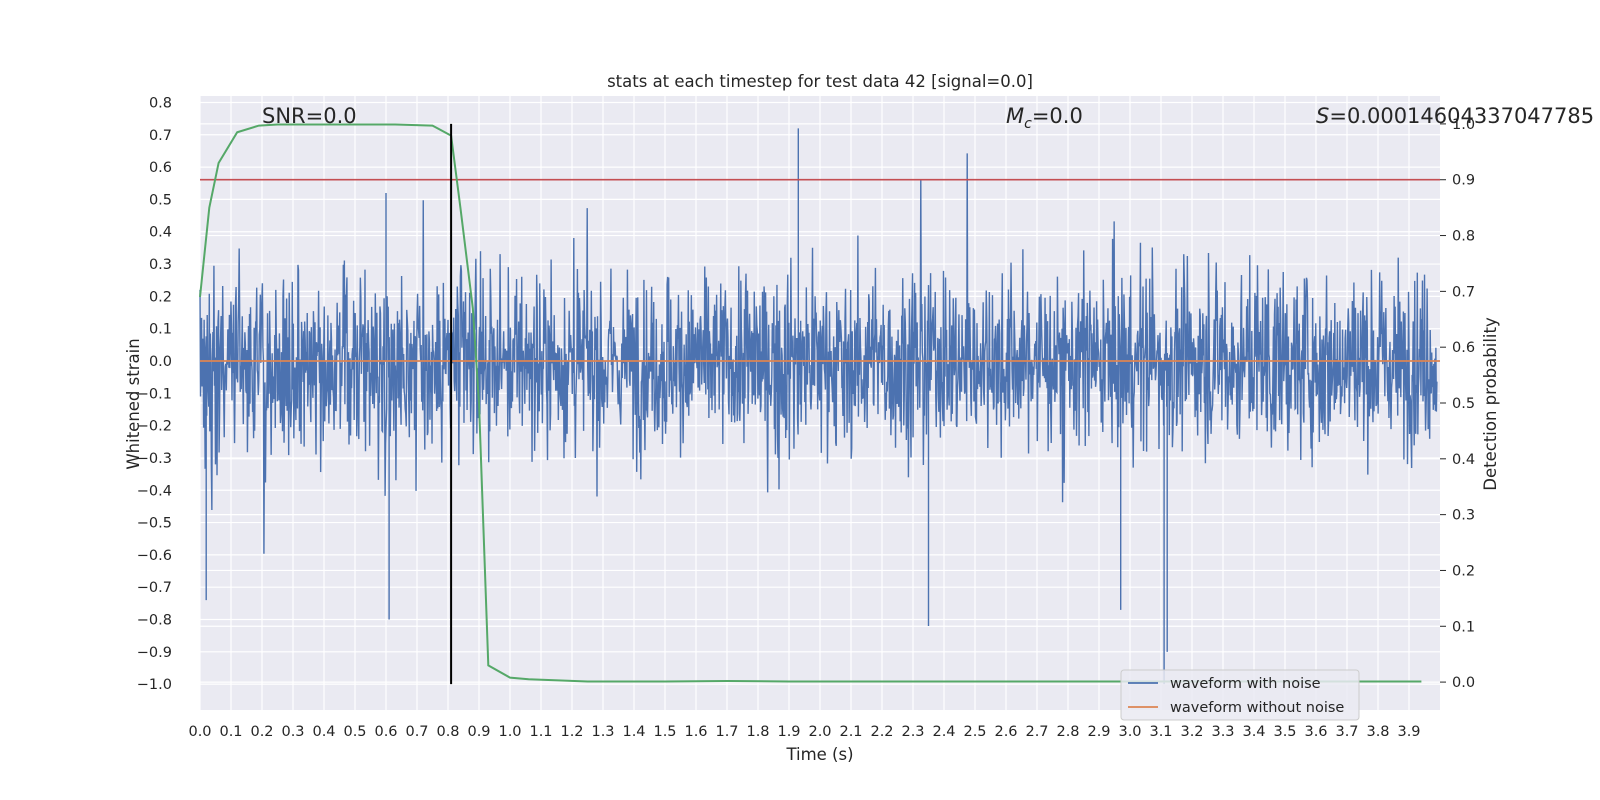 This screenshot has height=800, width=1600. Describe the element at coordinates (1463, 237) in the screenshot. I see `y-right-tick-label: 0.8` at that location.